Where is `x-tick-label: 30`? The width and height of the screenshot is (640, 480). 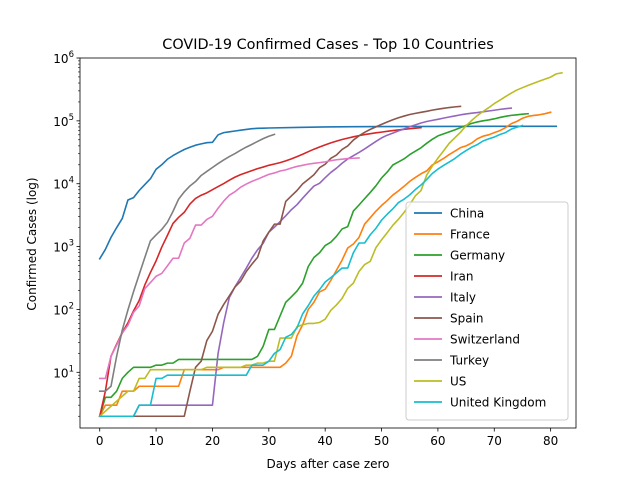 x-tick-label: 30 is located at coordinates (268, 441).